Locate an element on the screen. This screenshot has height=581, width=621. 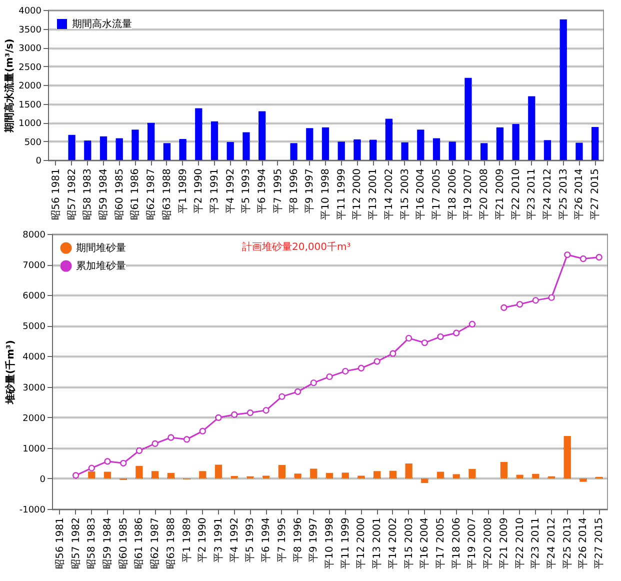
x-tick-label: 昭59 1984 is located at coordinates (108, 543).